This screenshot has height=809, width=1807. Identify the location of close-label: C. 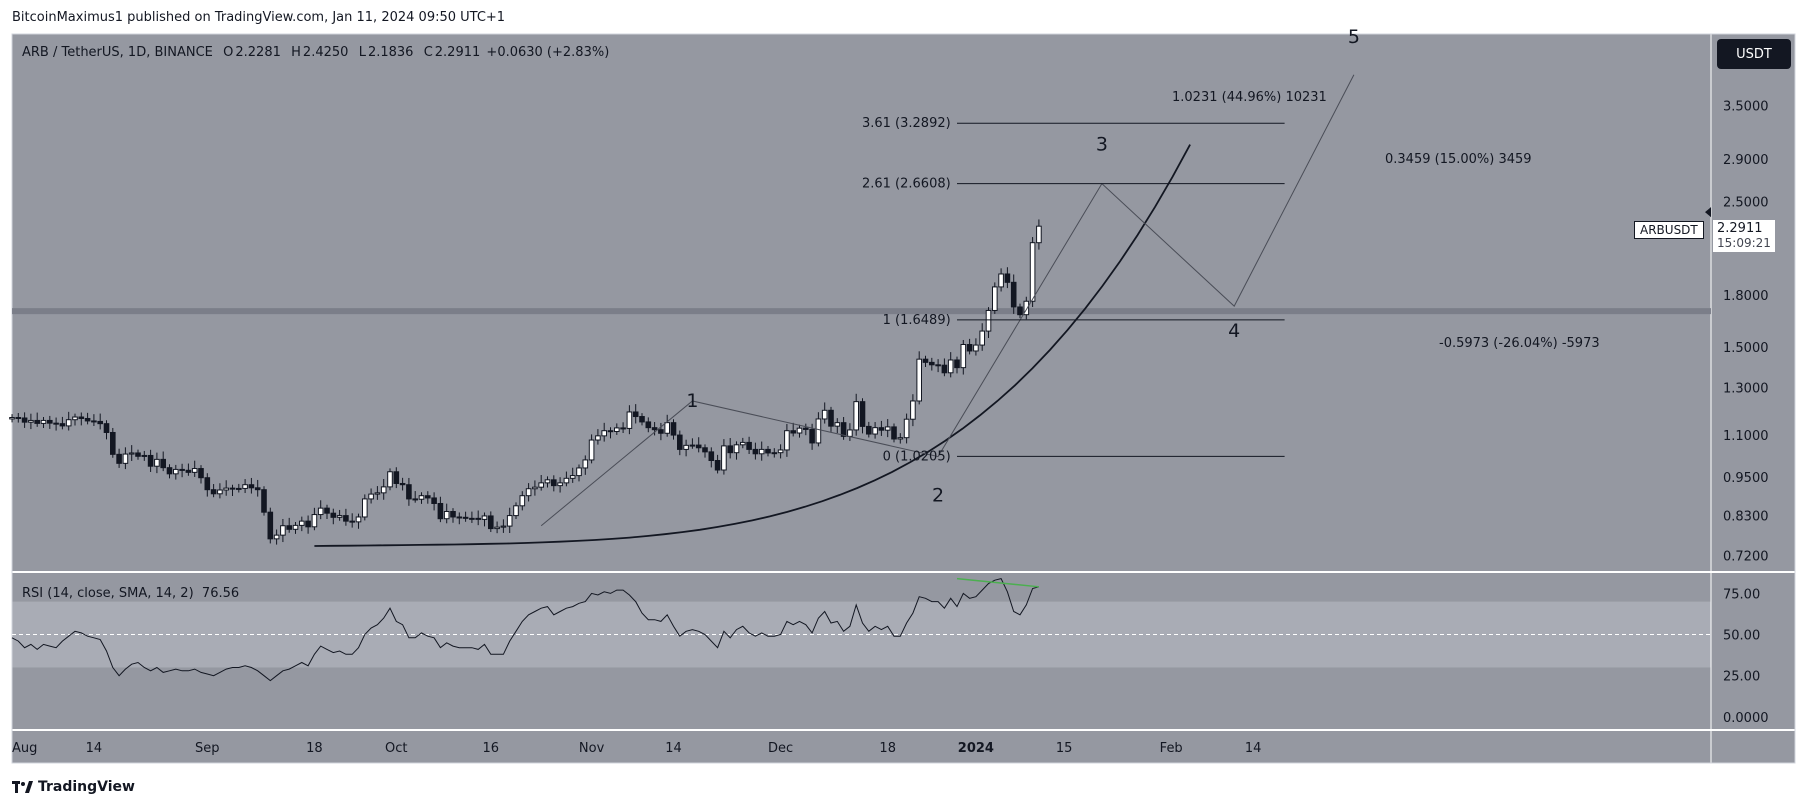
(428, 52).